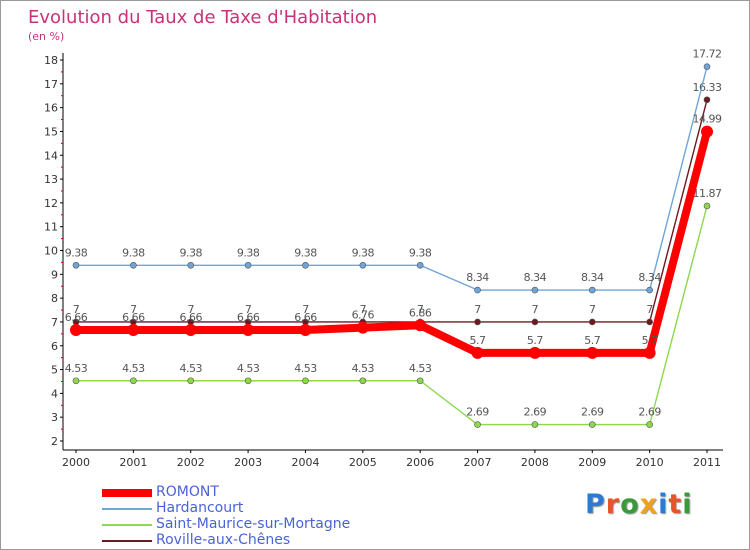  What do you see at coordinates (187, 492) in the screenshot?
I see `legend-label-romont: ROMONT` at bounding box center [187, 492].